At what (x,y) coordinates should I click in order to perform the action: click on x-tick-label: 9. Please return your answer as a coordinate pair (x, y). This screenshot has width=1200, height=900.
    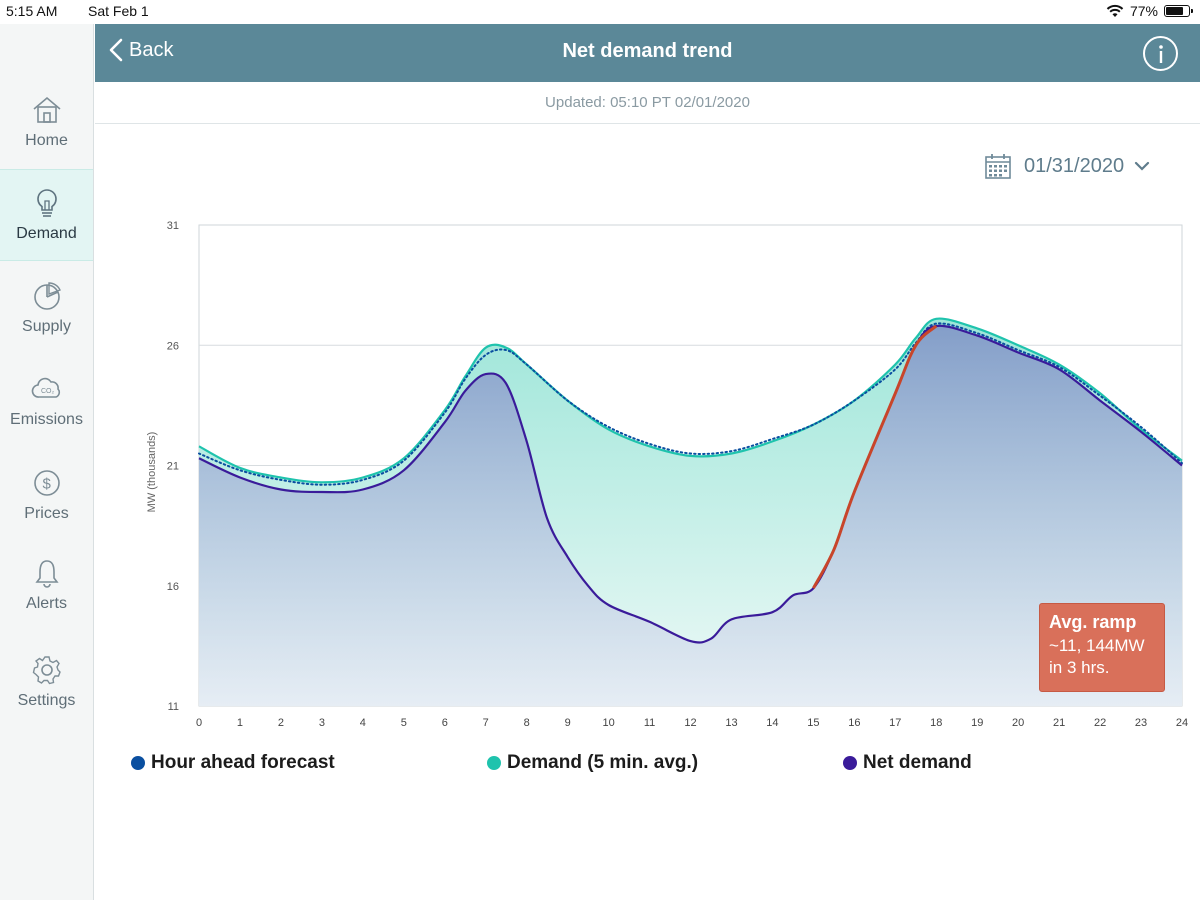
    Looking at the image, I should click on (568, 723).